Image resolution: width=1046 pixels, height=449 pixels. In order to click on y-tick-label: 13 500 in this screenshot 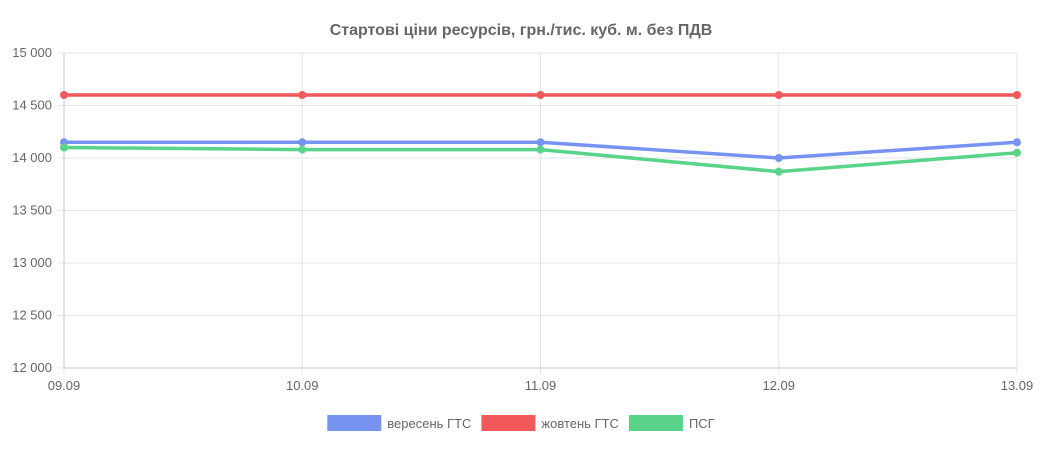, I will do `click(32, 210)`.